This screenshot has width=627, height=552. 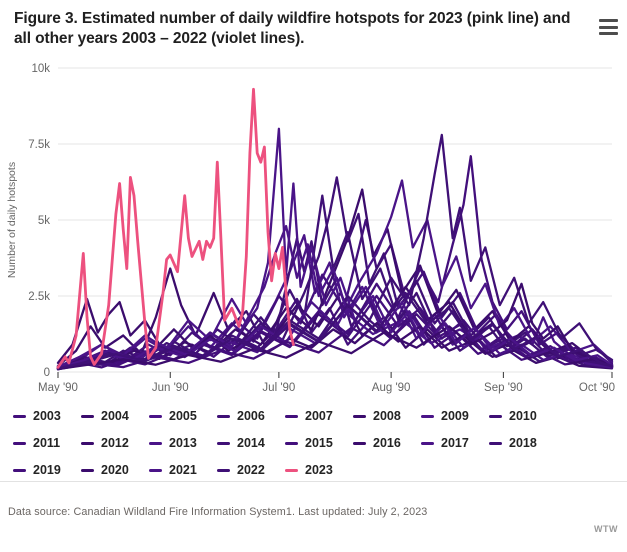 I want to click on legend-item-2009: 2009, so click(x=455, y=416).